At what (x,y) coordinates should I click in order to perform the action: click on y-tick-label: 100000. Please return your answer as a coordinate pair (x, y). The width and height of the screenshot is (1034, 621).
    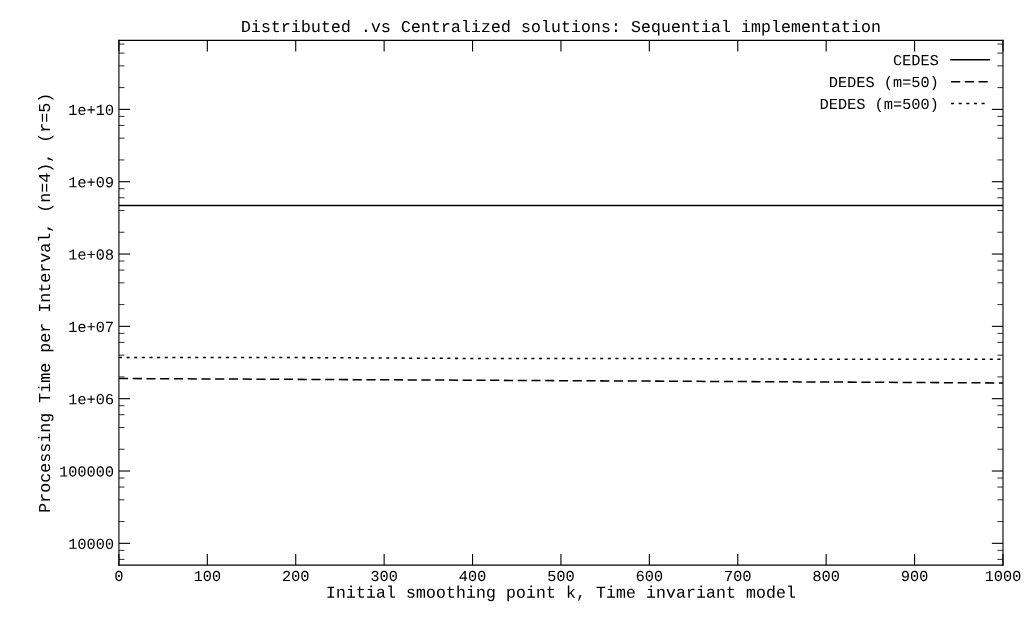
    Looking at the image, I should click on (87, 471).